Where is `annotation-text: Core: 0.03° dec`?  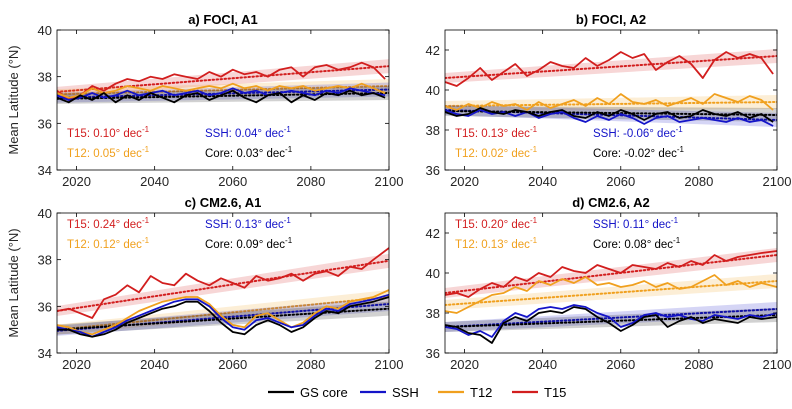 annotation-text: Core: 0.03° dec is located at coordinates (245, 154).